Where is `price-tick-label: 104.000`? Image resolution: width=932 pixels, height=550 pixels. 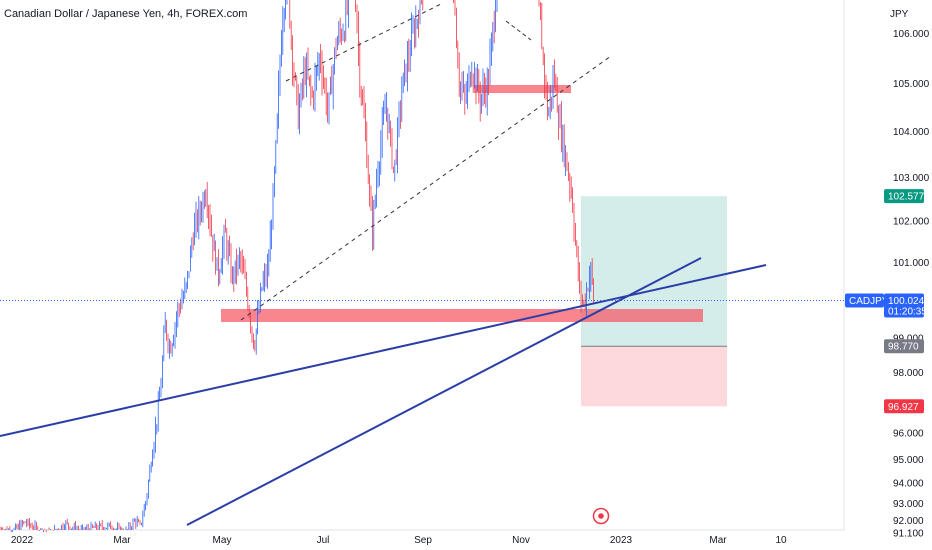 price-tick-label: 104.000 is located at coordinates (911, 132).